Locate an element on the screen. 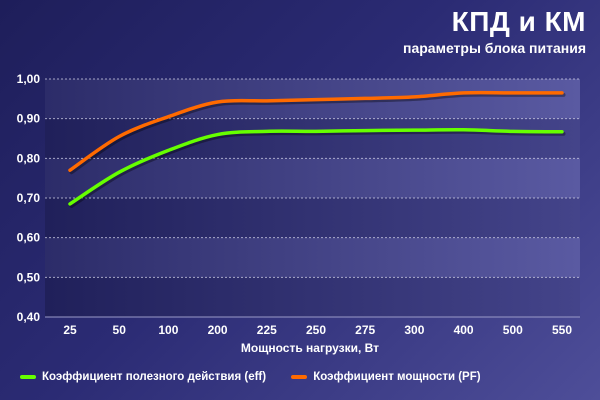 The image size is (600, 400). y-tick-label: 0,40 is located at coordinates (29, 317).